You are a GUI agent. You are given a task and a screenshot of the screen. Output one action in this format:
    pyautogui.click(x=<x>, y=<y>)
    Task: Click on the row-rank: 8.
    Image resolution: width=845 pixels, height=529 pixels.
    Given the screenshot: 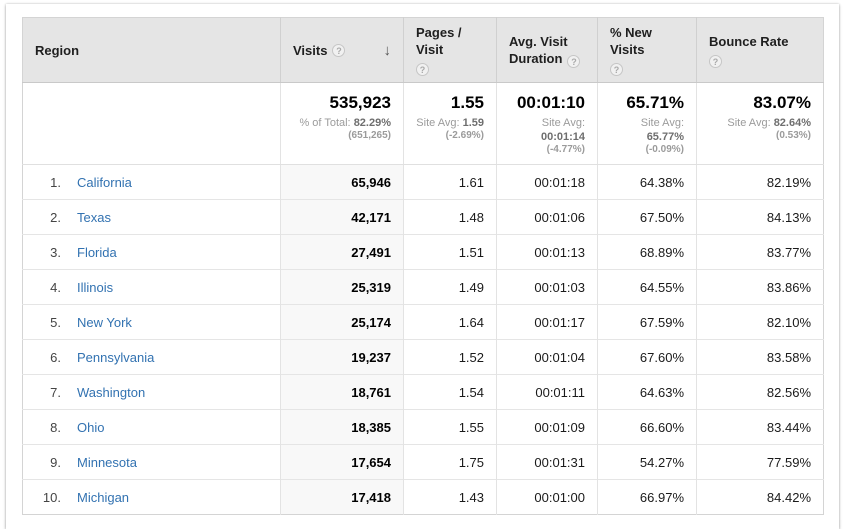 What is the action you would take?
    pyautogui.click(x=55, y=427)
    